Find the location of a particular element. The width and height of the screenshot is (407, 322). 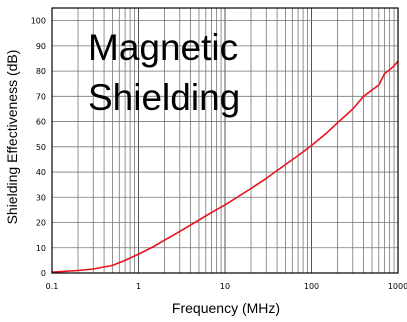

y-tick-label: 30 is located at coordinates (41, 197).